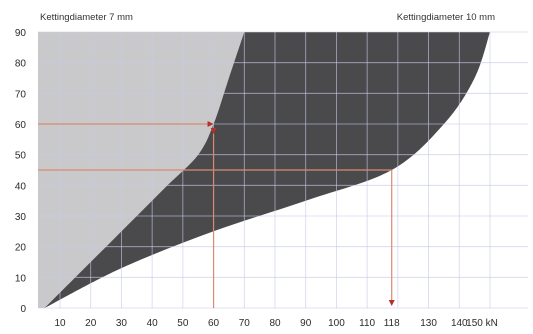 The image size is (533, 334). What do you see at coordinates (21, 125) in the screenshot?
I see `y-tick-label: 60` at bounding box center [21, 125].